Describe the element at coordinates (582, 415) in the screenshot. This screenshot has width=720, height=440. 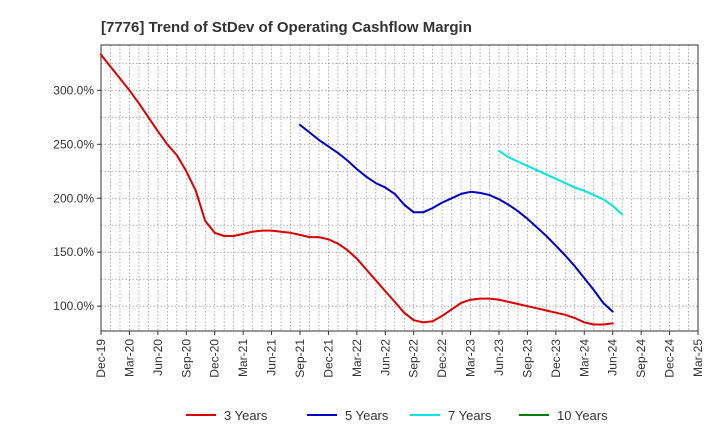
I see `legend-label-3: 10 Years` at that location.